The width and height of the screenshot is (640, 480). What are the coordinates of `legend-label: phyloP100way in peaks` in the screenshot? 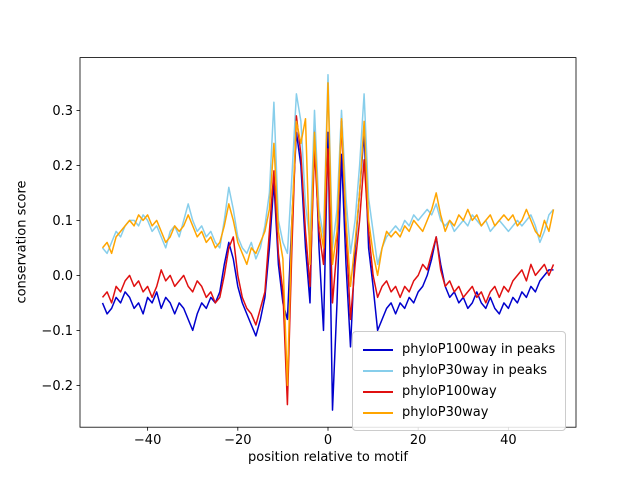 It's located at (479, 349).